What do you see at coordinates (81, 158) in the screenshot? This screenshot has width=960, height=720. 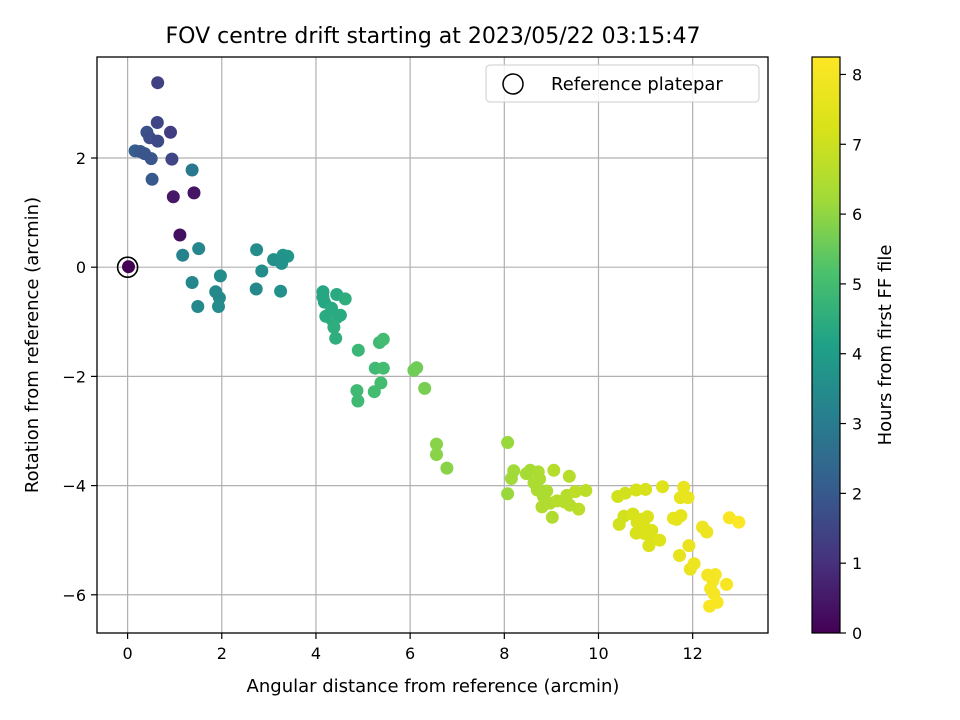 I see `y-tick-label: 2` at bounding box center [81, 158].